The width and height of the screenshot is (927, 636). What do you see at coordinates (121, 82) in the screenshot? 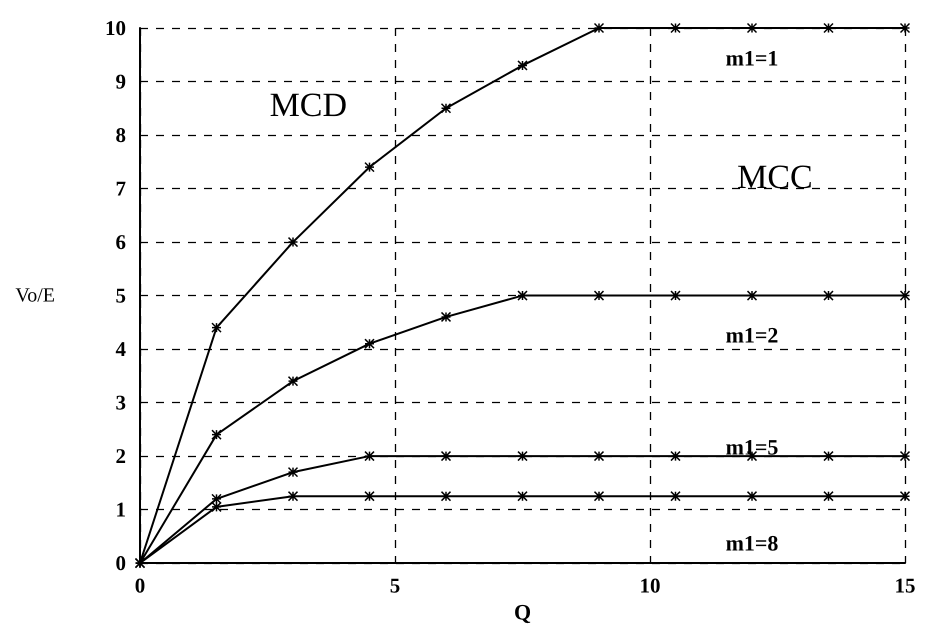
I see `y-tick-label: 9` at bounding box center [121, 82].